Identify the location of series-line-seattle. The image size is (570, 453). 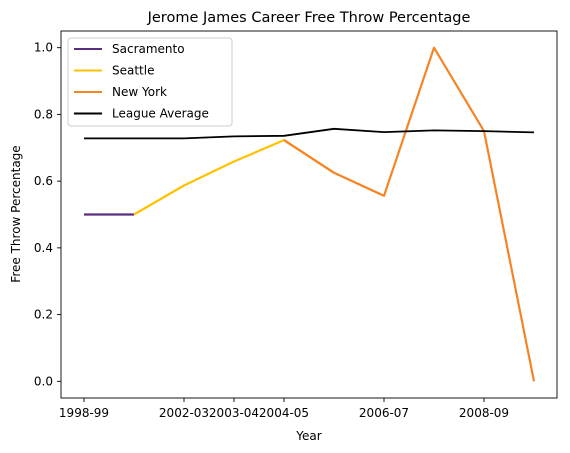
(234, 177).